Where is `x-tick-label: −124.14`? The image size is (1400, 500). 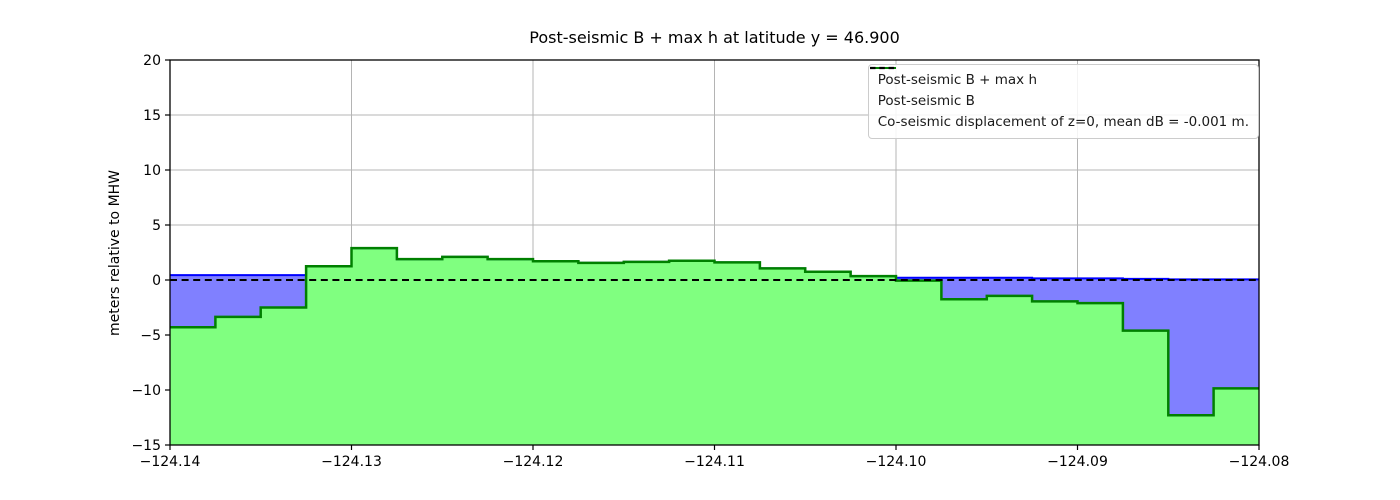
x-tick-label: −124.14 is located at coordinates (170, 462).